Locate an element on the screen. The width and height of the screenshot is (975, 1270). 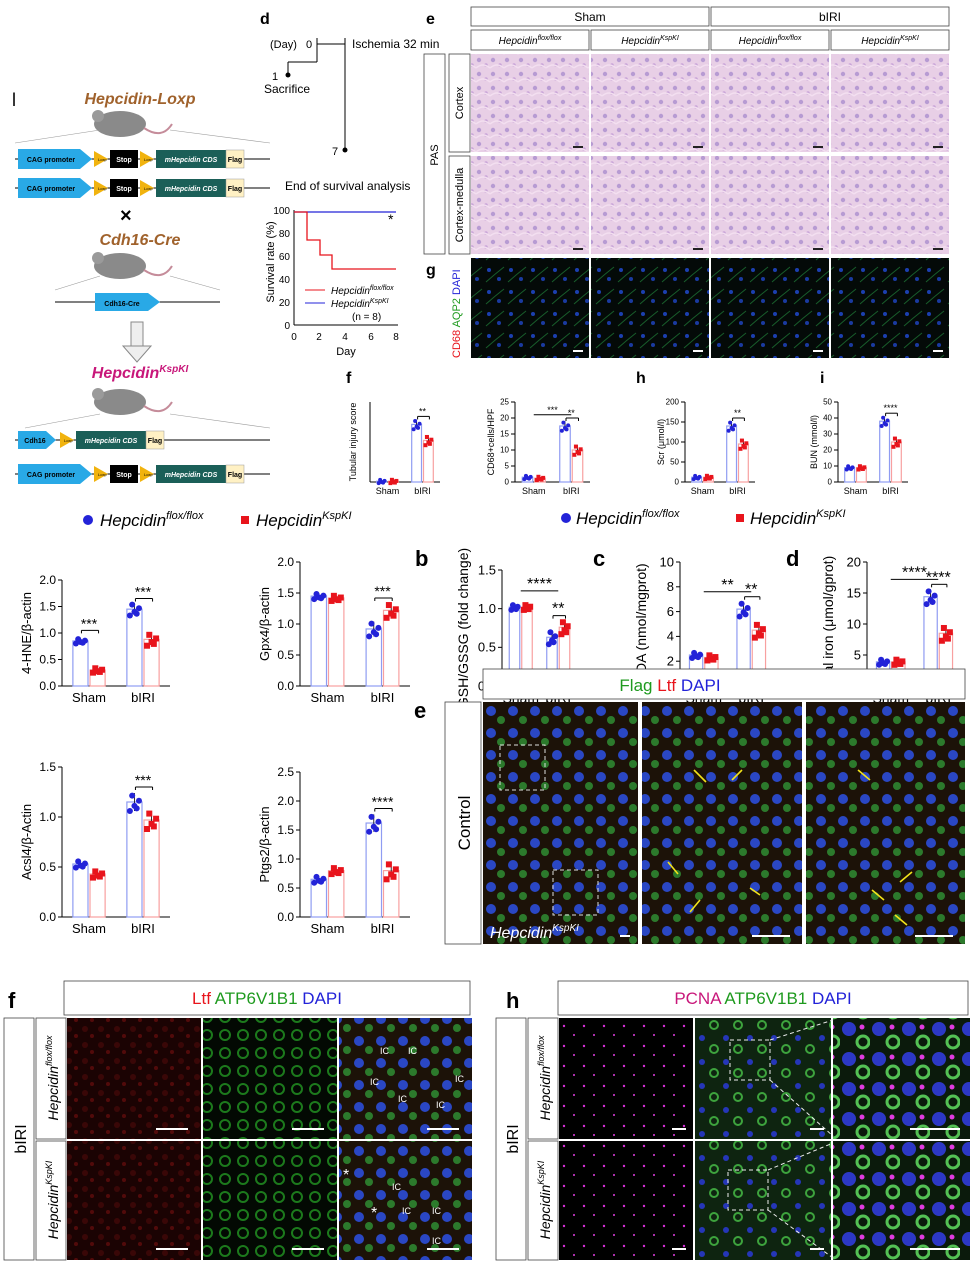
sig-label: ** is located at coordinates (423, 411).